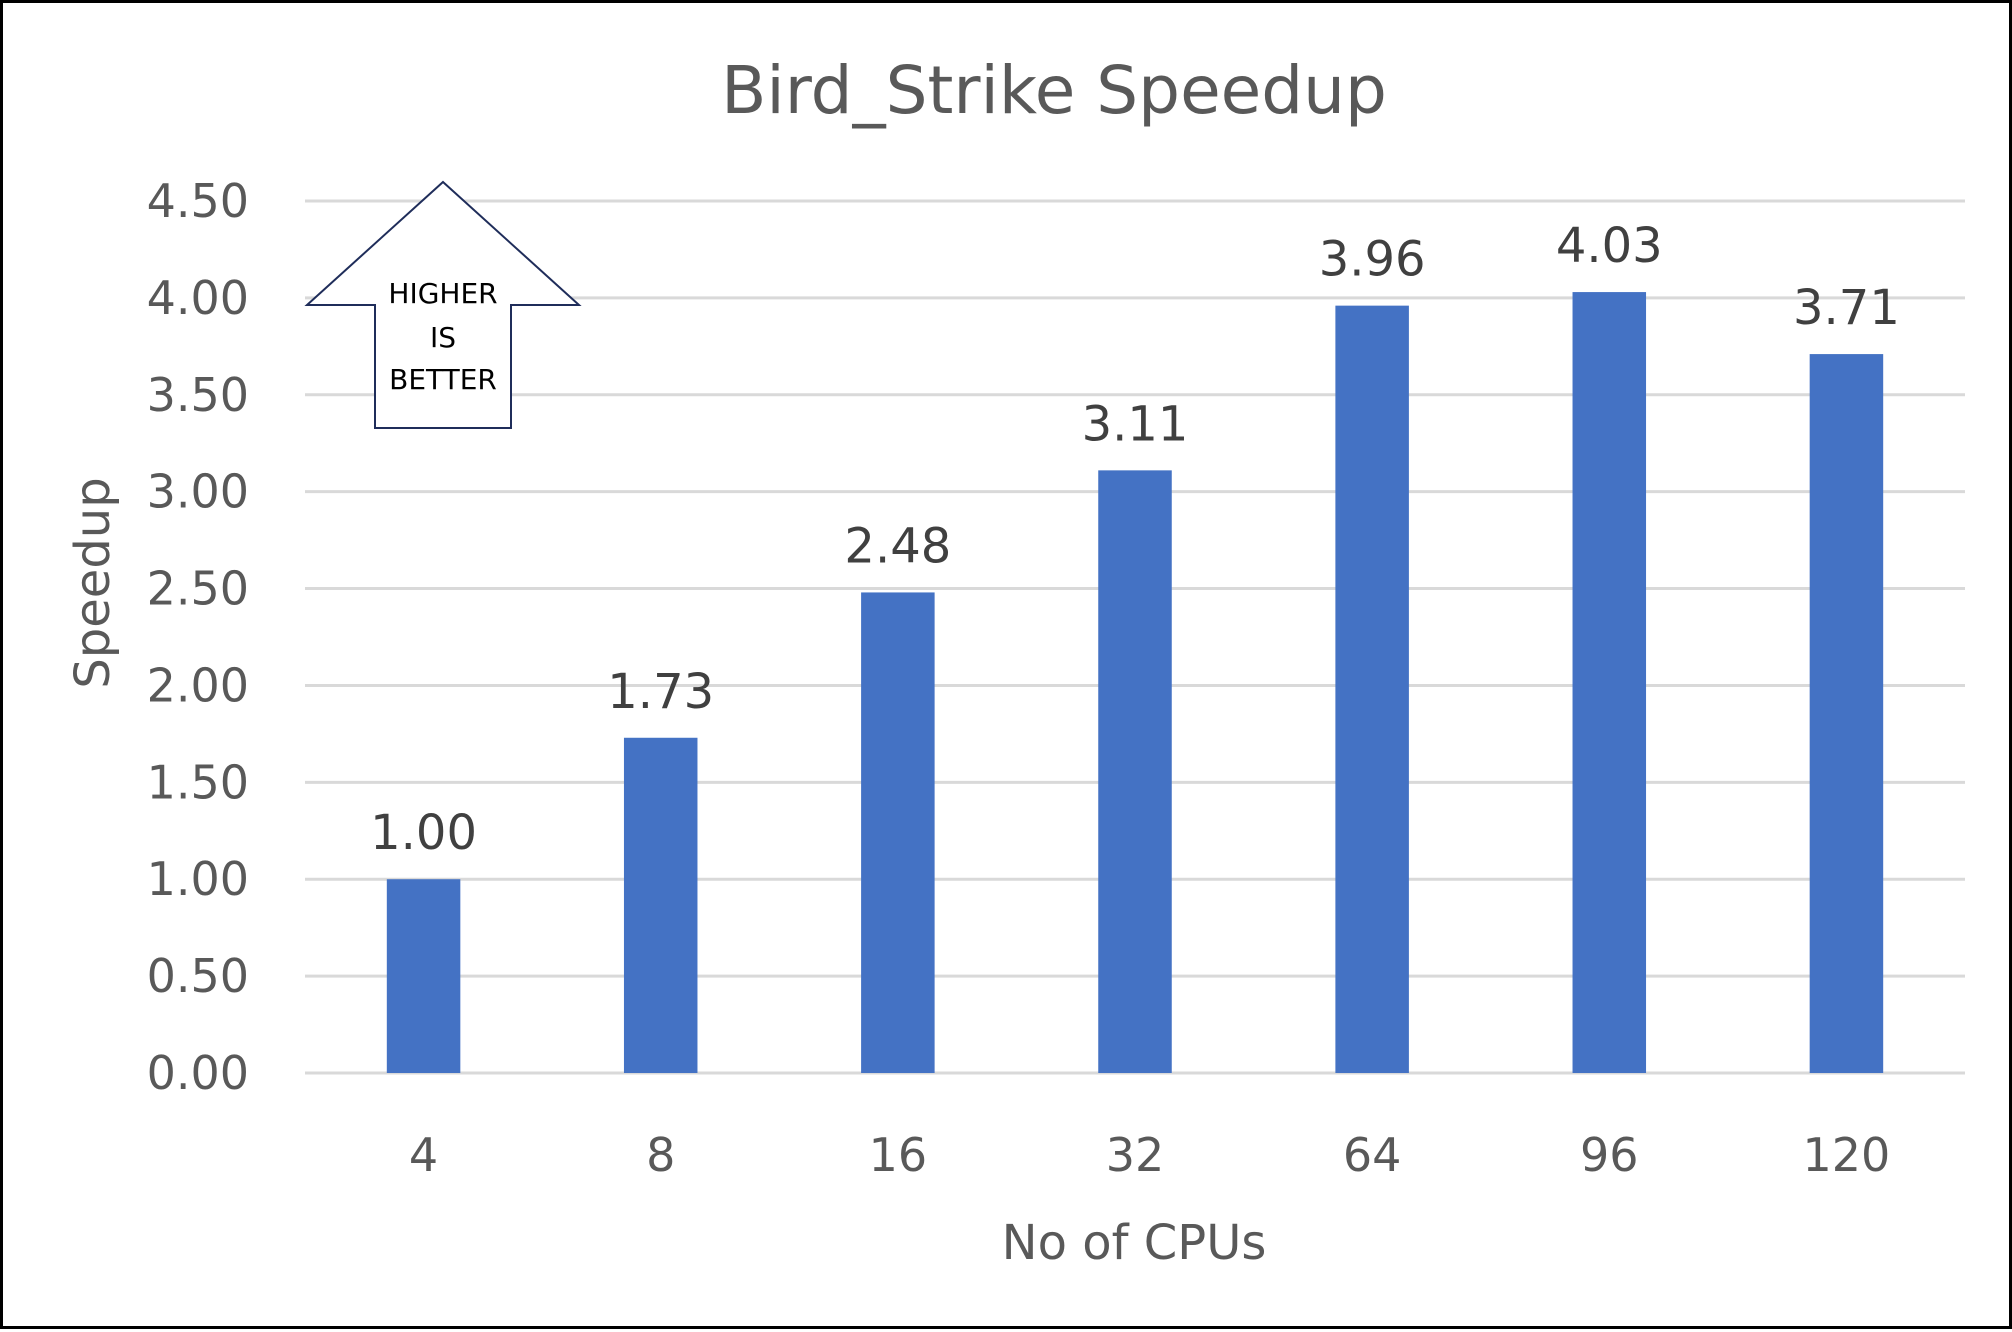 Image resolution: width=2012 pixels, height=1332 pixels. What do you see at coordinates (660, 1155) in the screenshot?
I see `x-tick-label: 8` at bounding box center [660, 1155].